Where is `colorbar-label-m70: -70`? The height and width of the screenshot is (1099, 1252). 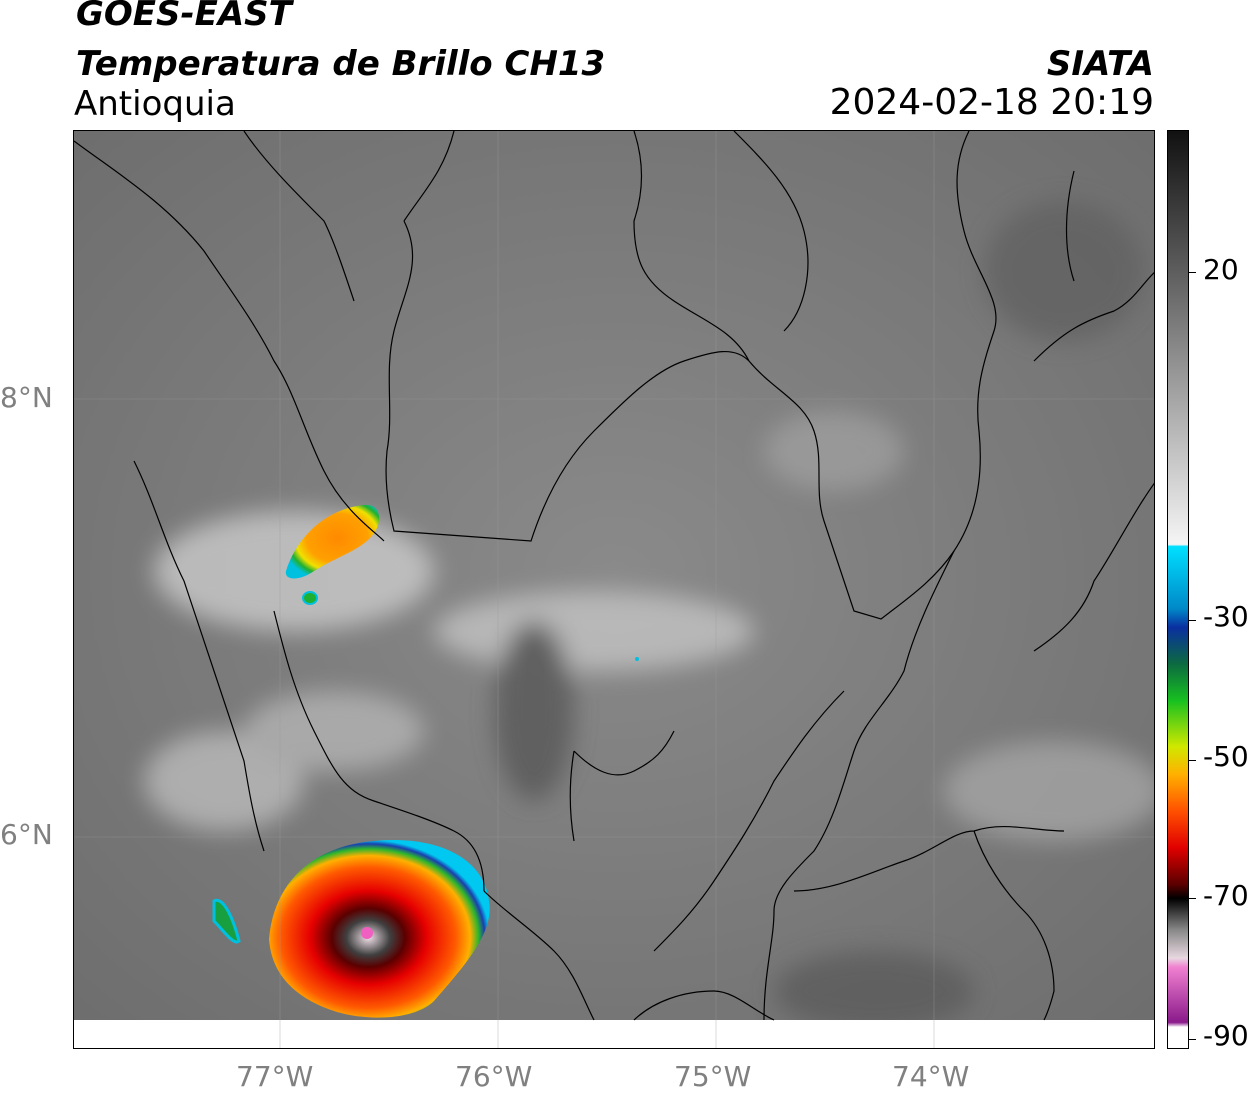 colorbar-label-m70: -70 is located at coordinates (1226, 895).